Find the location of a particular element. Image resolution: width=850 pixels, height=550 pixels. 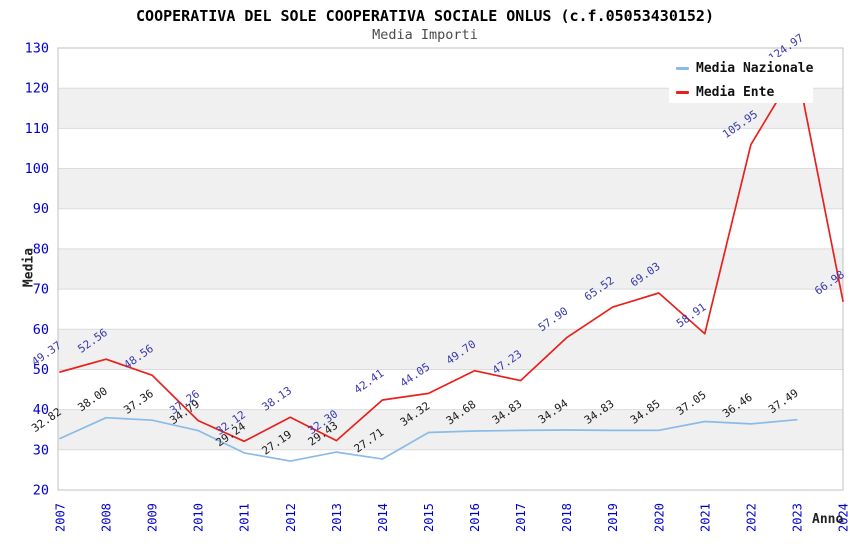

y-tick-label: 110 is located at coordinates (37, 129).